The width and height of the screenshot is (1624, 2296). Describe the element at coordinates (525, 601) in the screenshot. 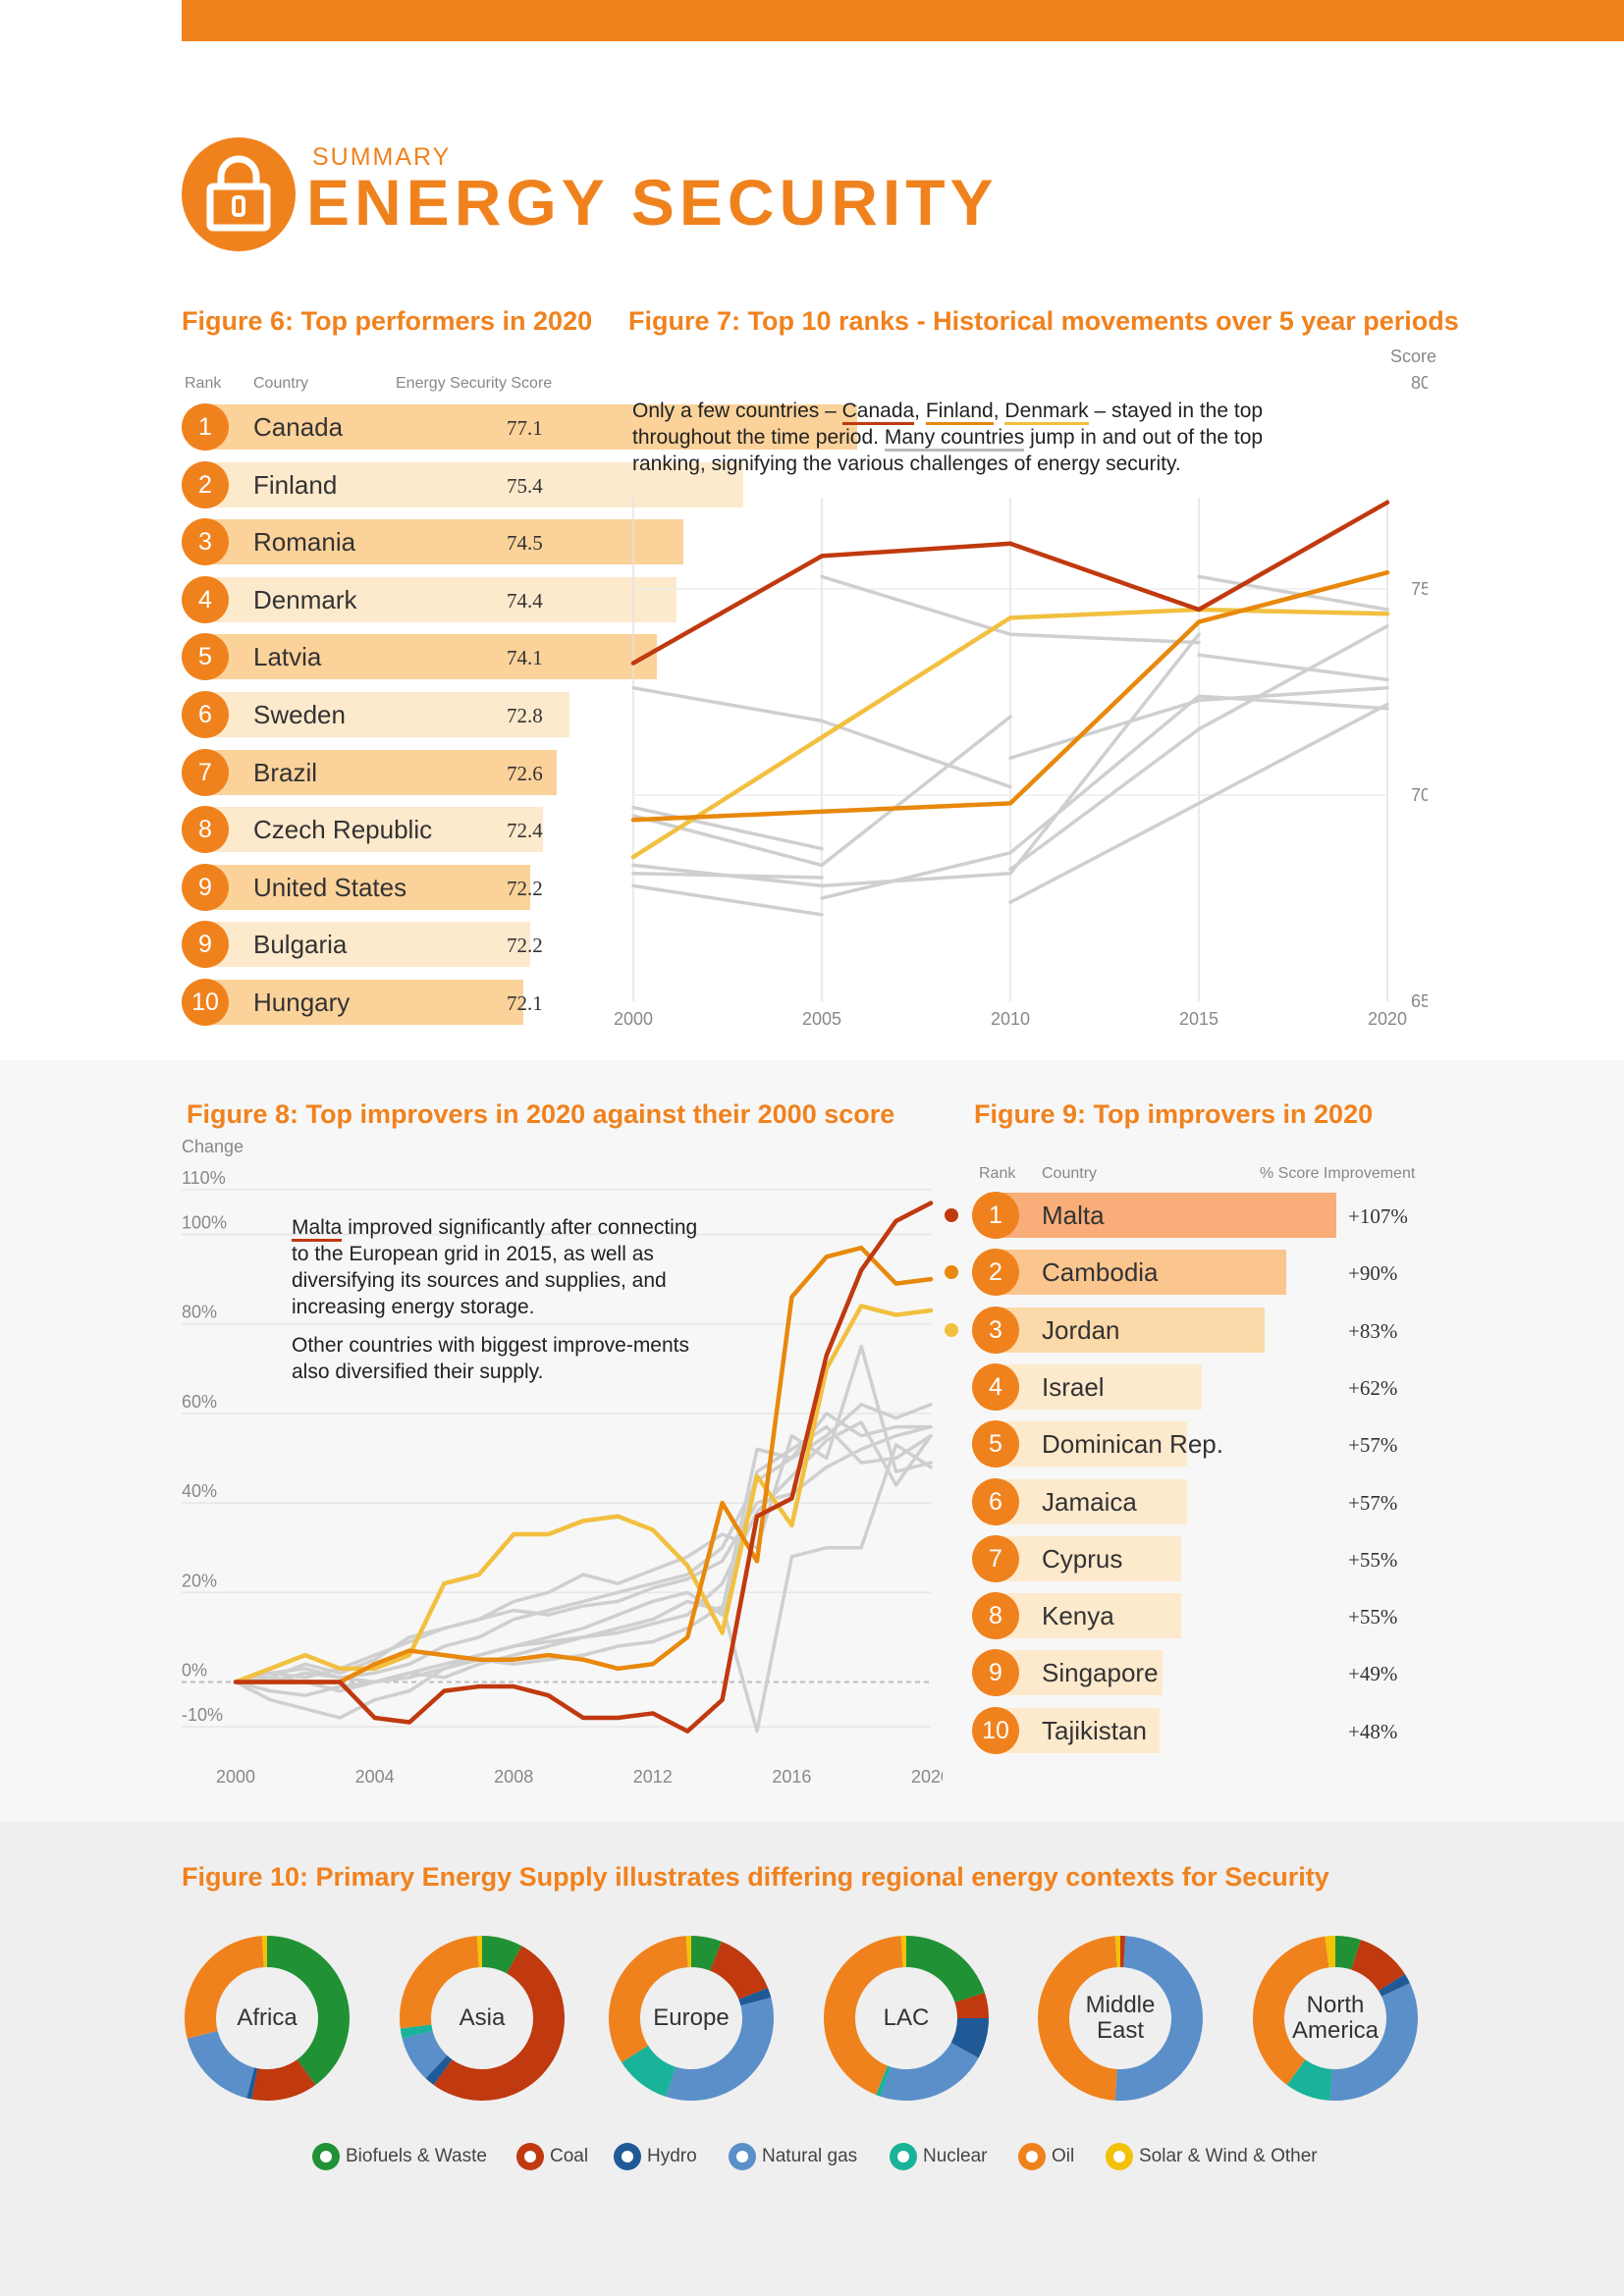

I see `score-value: 74.4` at that location.